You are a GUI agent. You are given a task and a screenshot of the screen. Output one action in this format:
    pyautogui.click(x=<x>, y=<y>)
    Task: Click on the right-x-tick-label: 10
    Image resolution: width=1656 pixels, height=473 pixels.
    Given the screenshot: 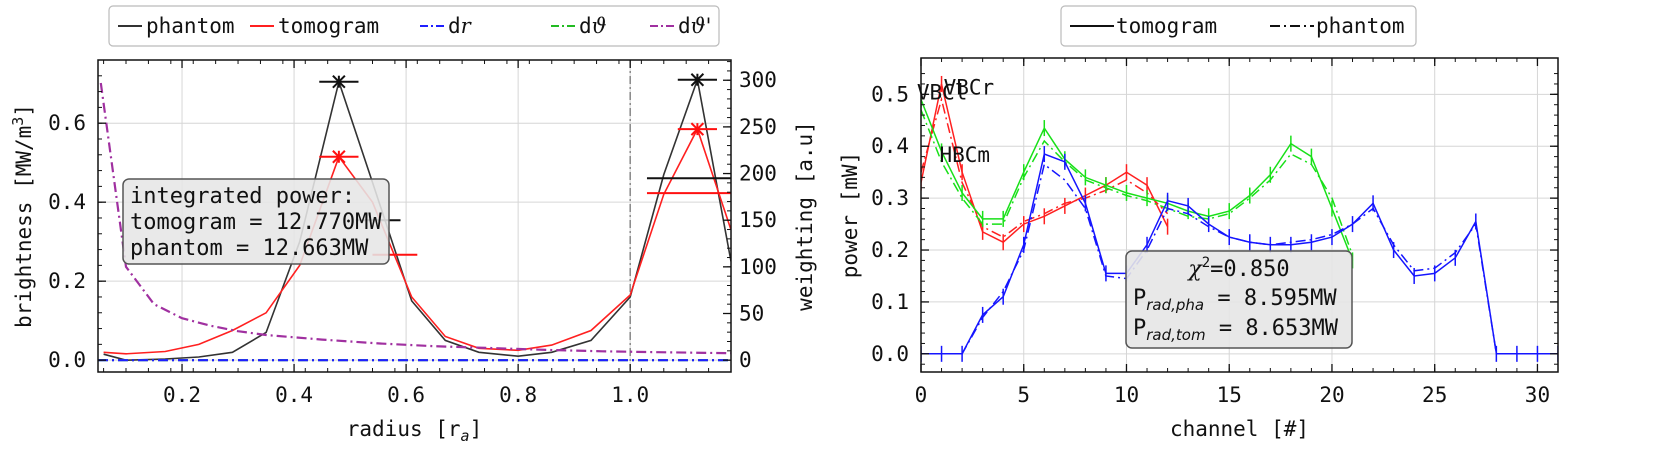 What is the action you would take?
    pyautogui.click(x=1126, y=395)
    